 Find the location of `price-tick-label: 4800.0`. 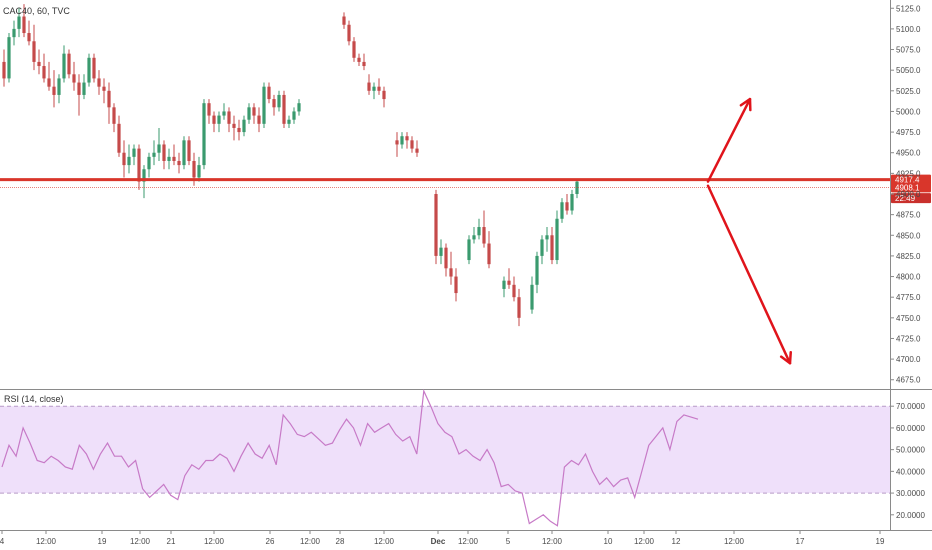

price-tick-label: 4800.0 is located at coordinates (908, 277).